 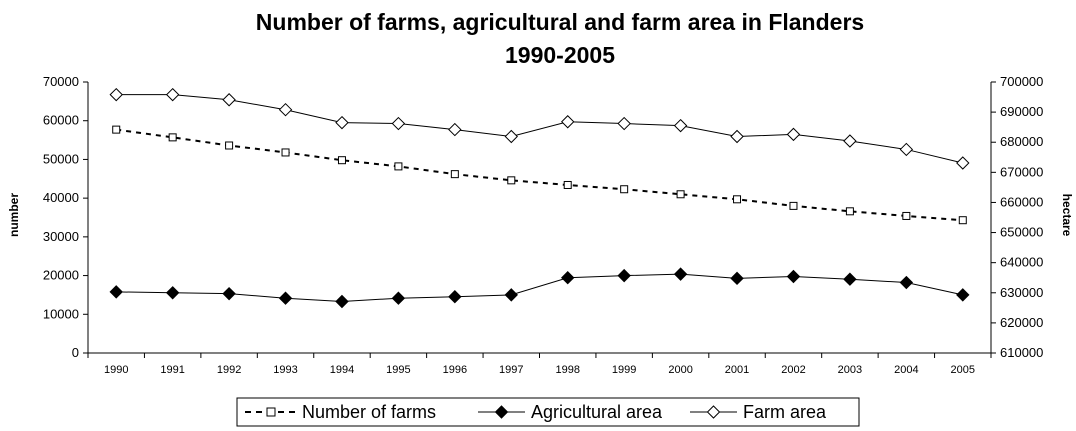 I want to click on x-tick-label: 1996, so click(x=455, y=370).